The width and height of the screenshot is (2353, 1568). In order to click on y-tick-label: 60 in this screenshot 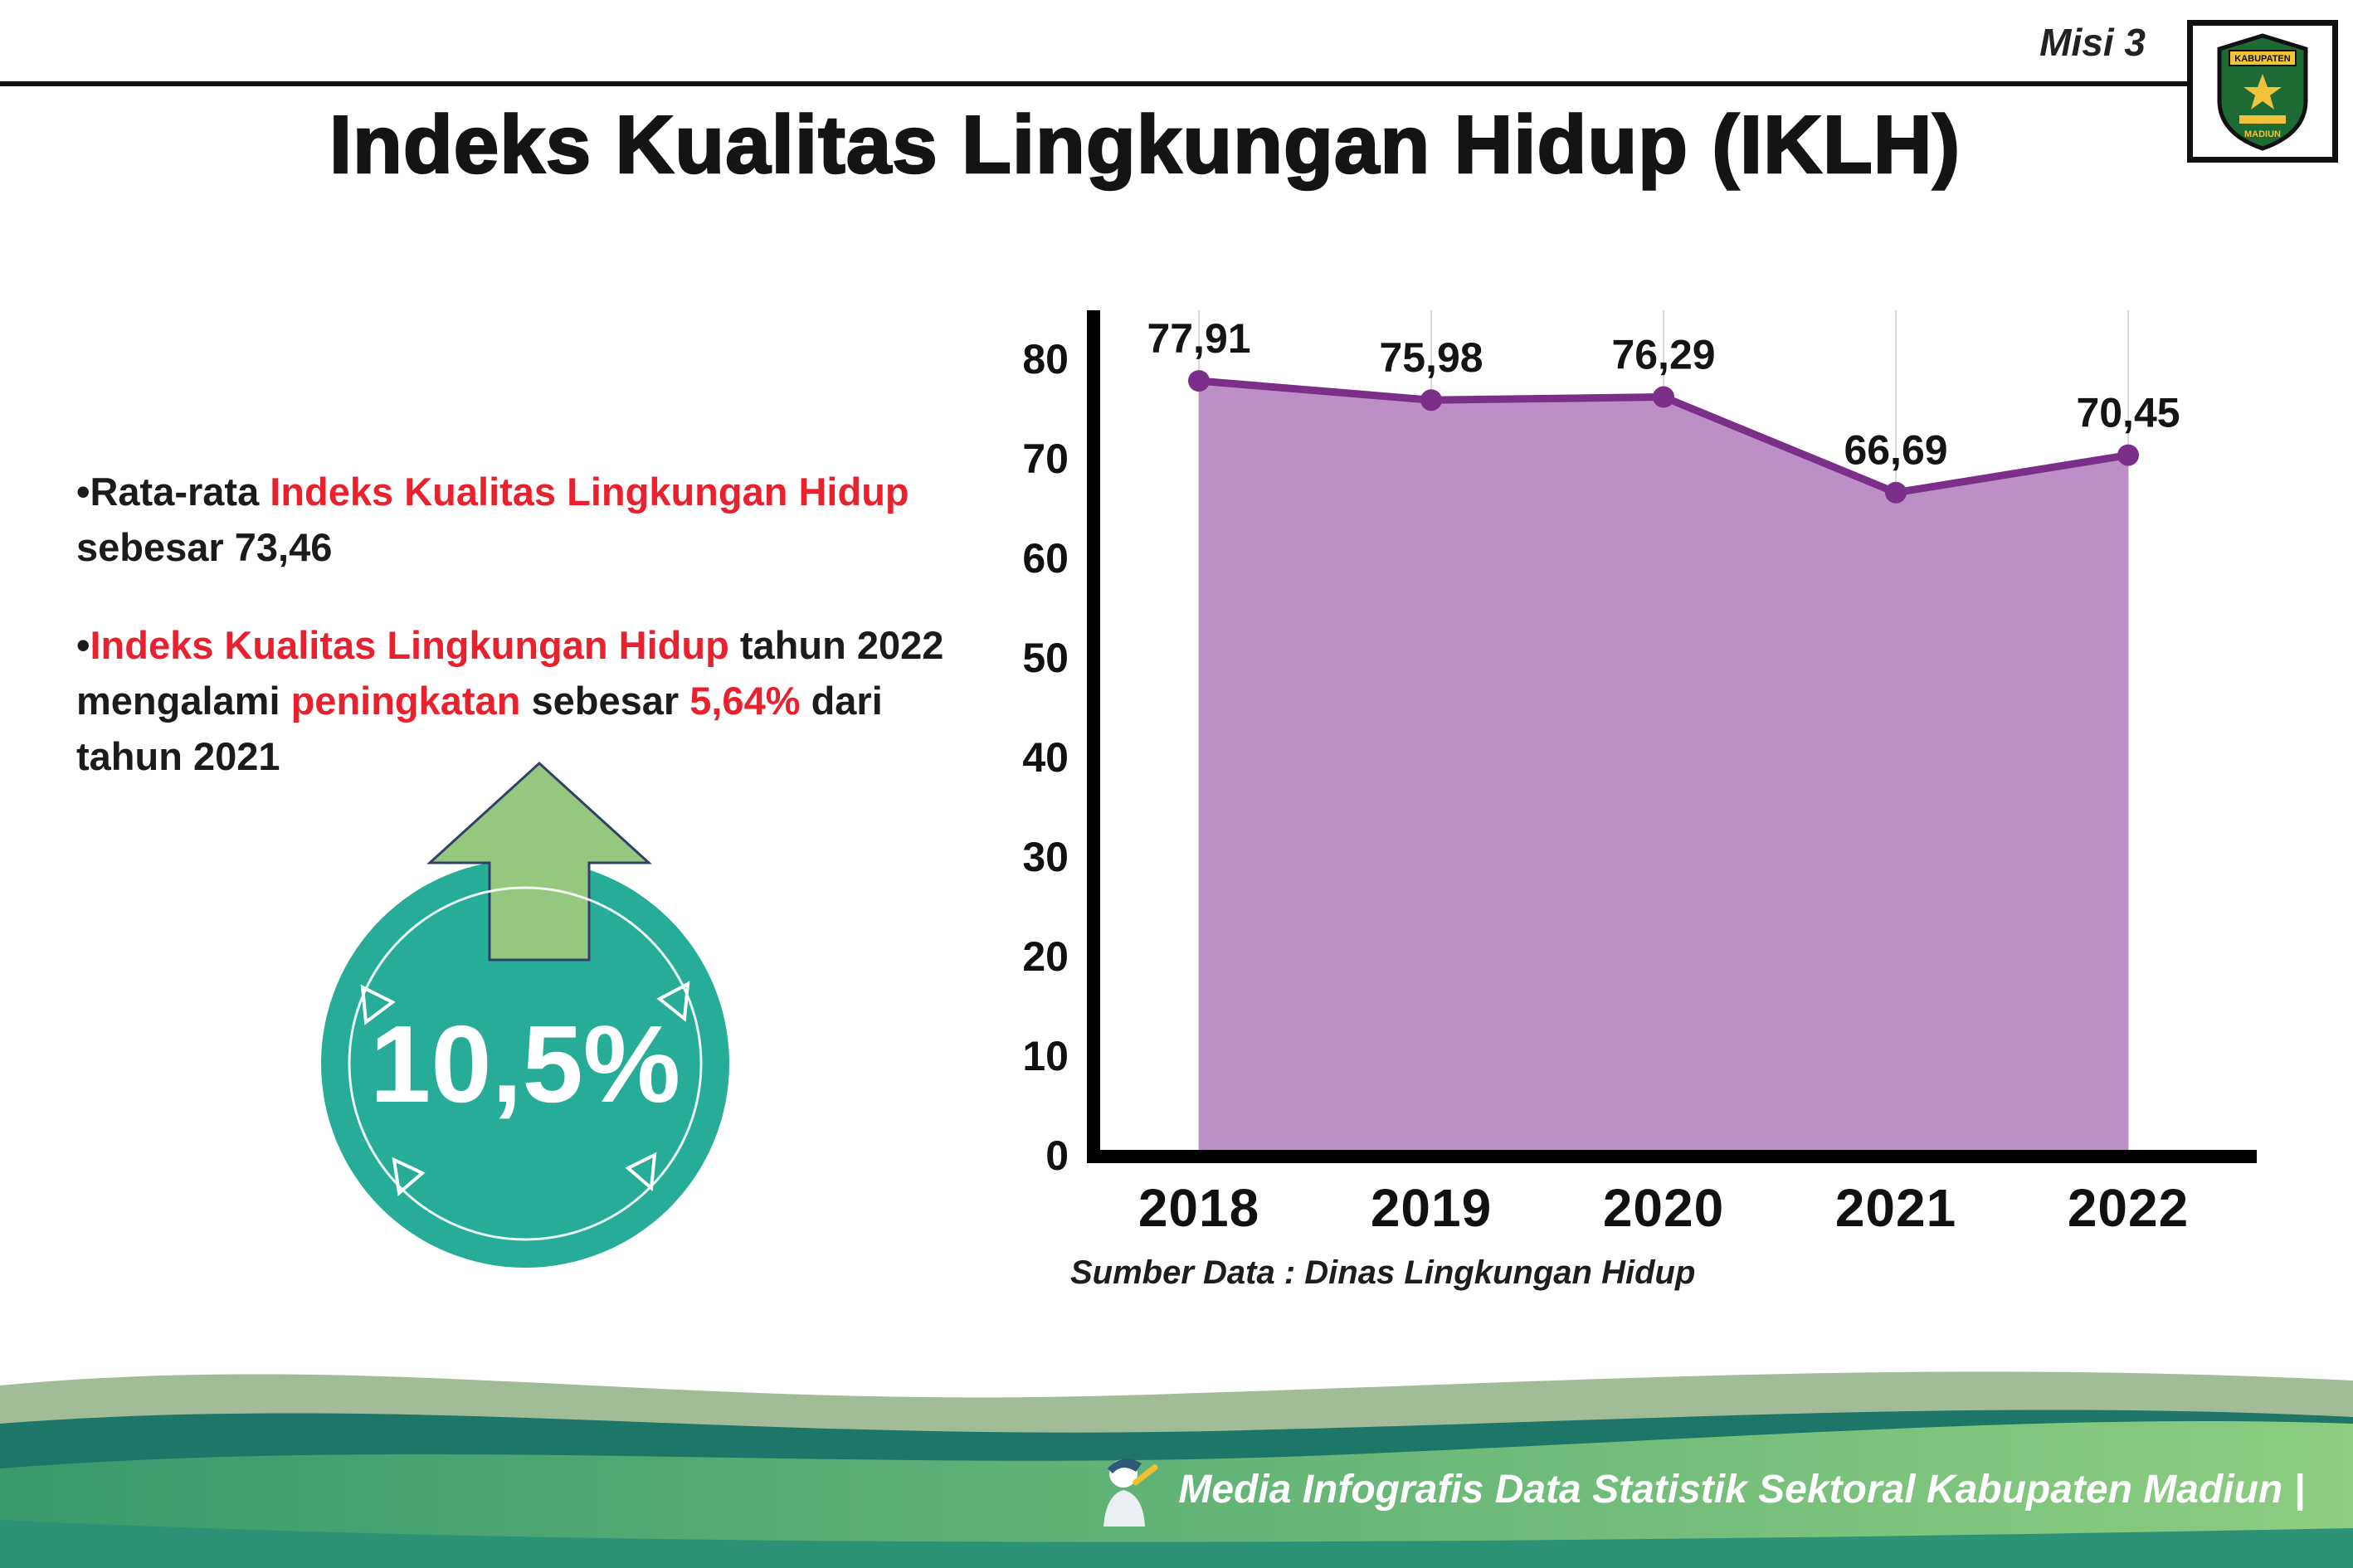, I will do `click(1045, 558)`.